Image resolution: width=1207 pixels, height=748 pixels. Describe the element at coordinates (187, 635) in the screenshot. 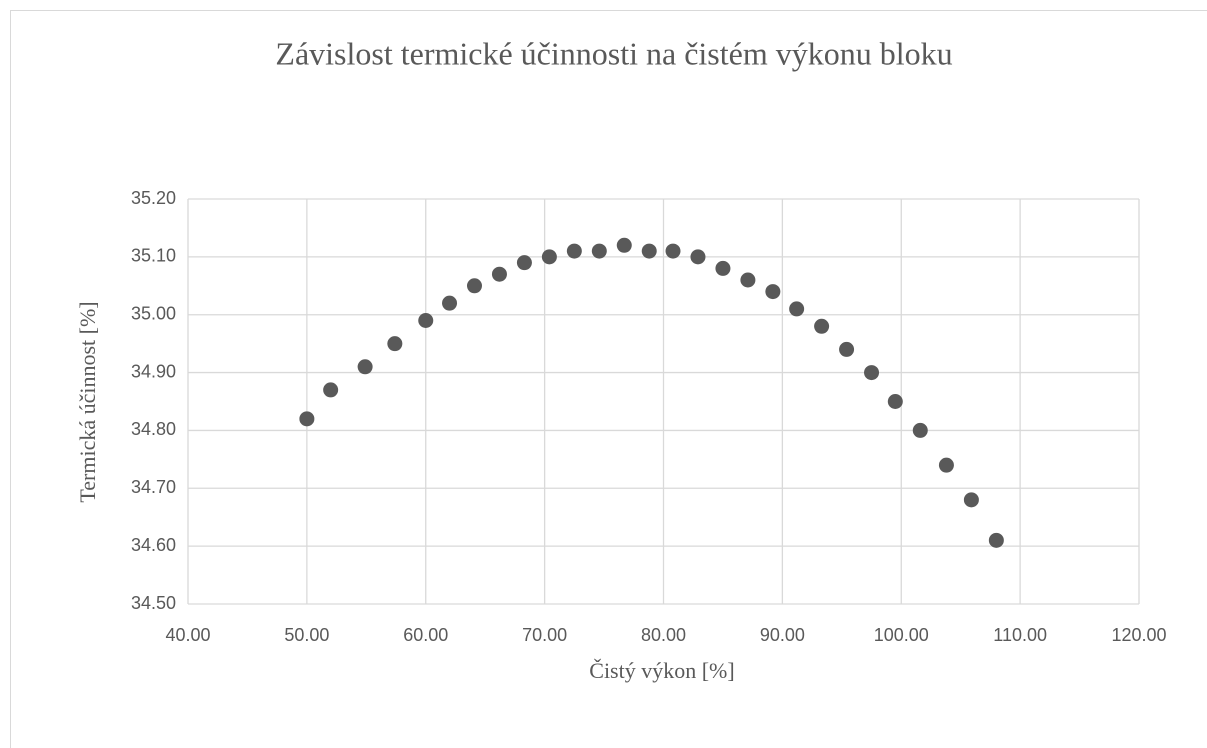

I see `x-tick-label: 40.00` at that location.